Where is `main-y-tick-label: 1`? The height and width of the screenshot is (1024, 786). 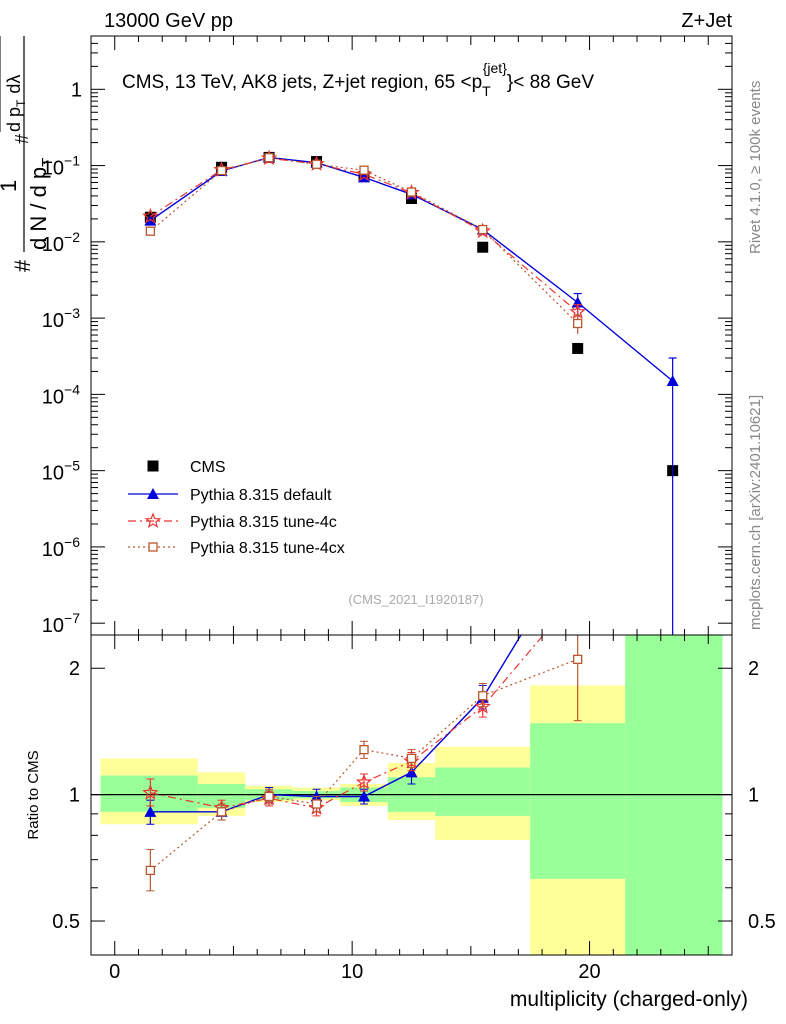
main-y-tick-label: 1 is located at coordinates (76, 90).